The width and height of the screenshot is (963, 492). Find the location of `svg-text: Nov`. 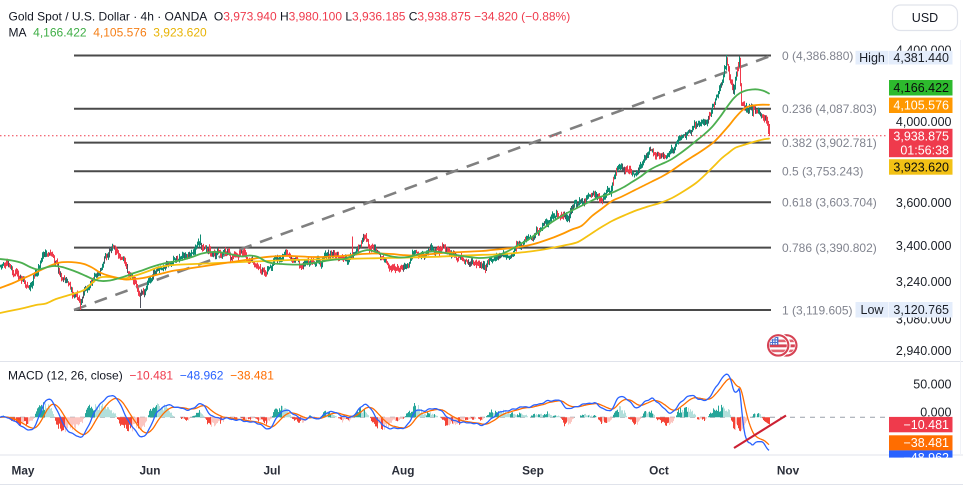

svg-text: Nov is located at coordinates (788, 471).